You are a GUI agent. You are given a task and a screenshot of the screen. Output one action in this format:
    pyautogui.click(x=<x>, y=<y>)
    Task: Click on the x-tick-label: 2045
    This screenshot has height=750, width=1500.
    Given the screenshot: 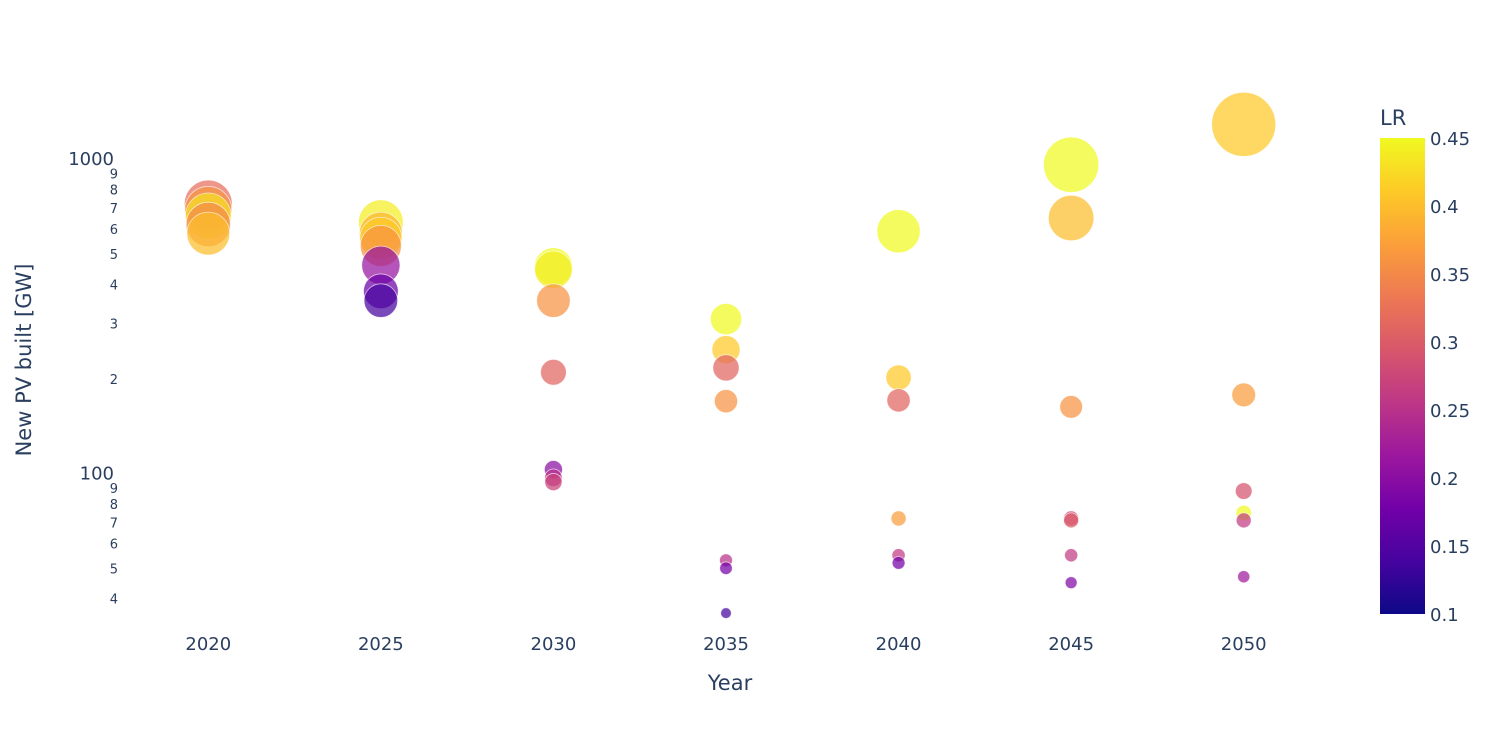 What is the action you would take?
    pyautogui.click(x=1071, y=644)
    